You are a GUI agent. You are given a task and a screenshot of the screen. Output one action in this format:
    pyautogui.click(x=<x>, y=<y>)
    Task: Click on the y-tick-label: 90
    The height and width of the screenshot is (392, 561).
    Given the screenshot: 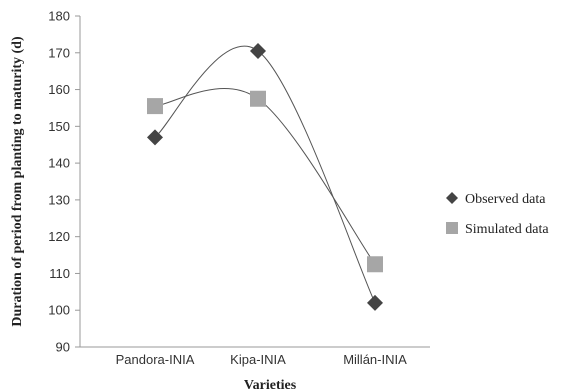 What is the action you would take?
    pyautogui.click(x=63, y=347)
    